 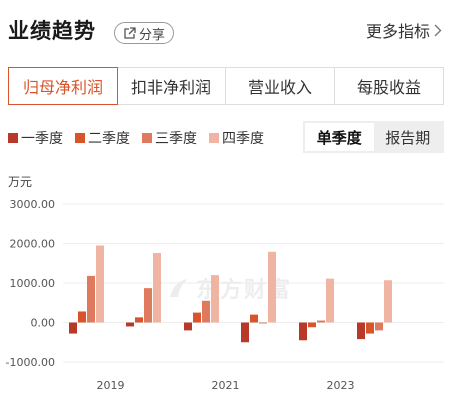 What do you see at coordinates (214, 138) in the screenshot?
I see `legend-swatch-q4` at bounding box center [214, 138].